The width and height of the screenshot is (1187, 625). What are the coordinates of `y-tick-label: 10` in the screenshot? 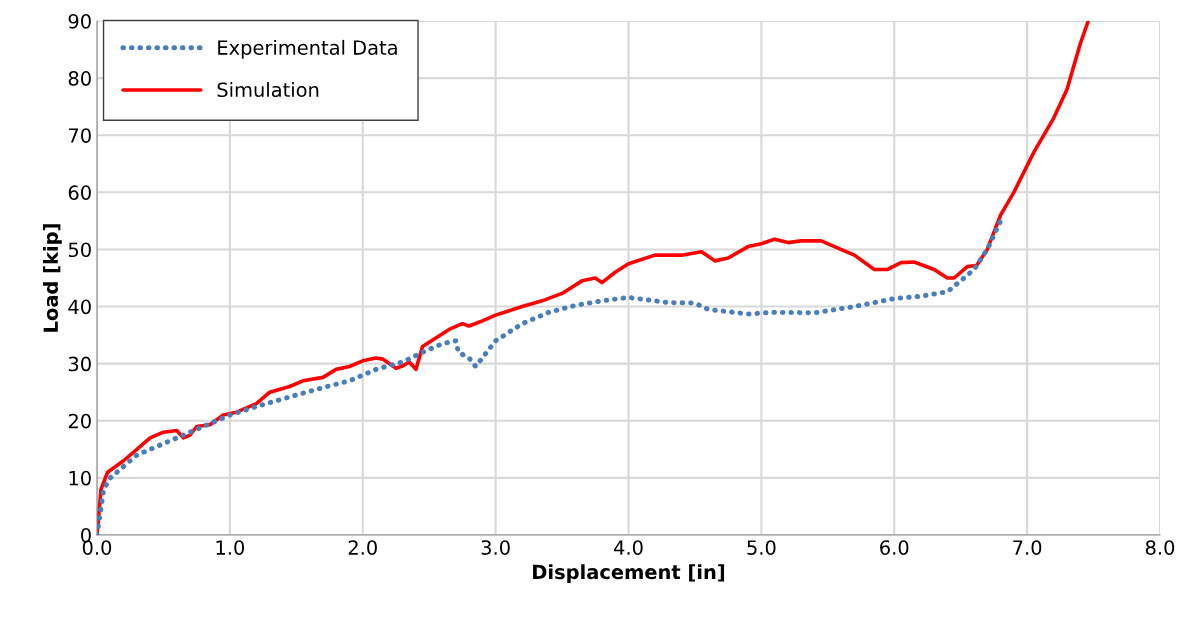 It's located at (80, 478).